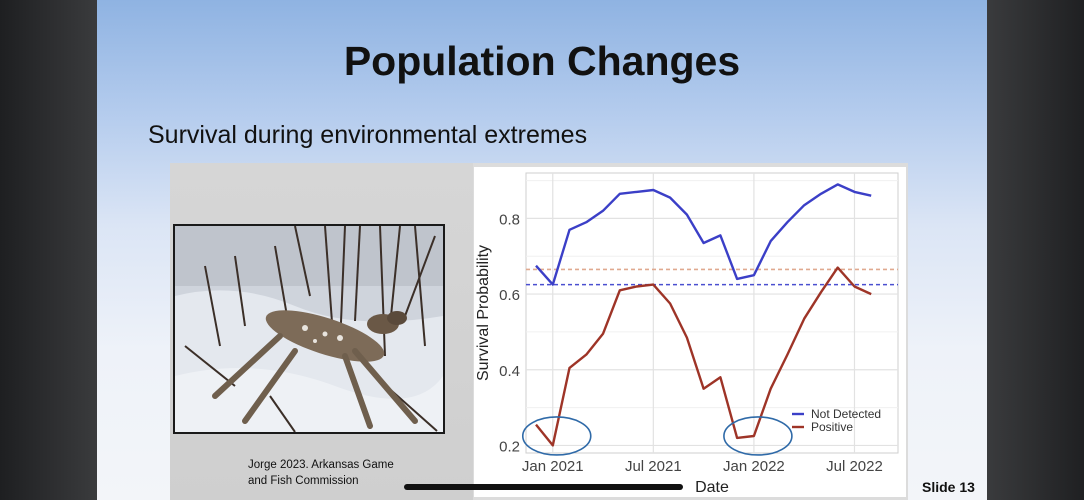 The width and height of the screenshot is (1084, 500). What do you see at coordinates (509, 295) in the screenshot?
I see `y-tick-label: 0.6` at bounding box center [509, 295].